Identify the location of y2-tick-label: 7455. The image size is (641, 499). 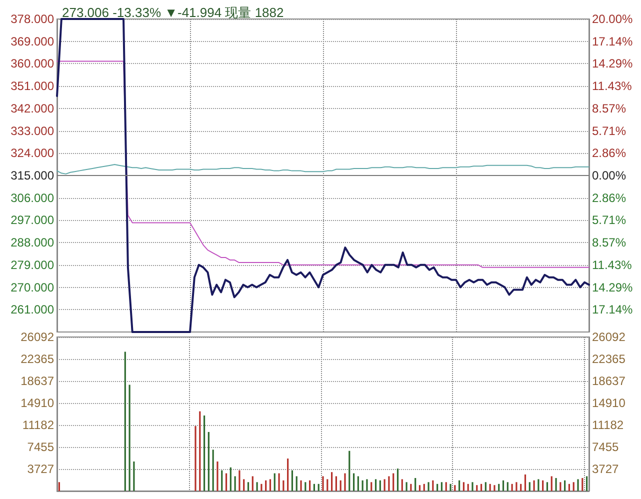
(606, 447).